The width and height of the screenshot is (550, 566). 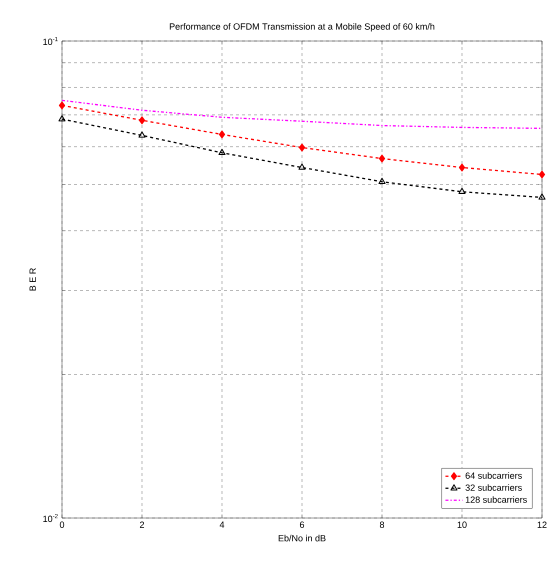 I want to click on legend-label: 64 subcarriers, so click(x=494, y=475).